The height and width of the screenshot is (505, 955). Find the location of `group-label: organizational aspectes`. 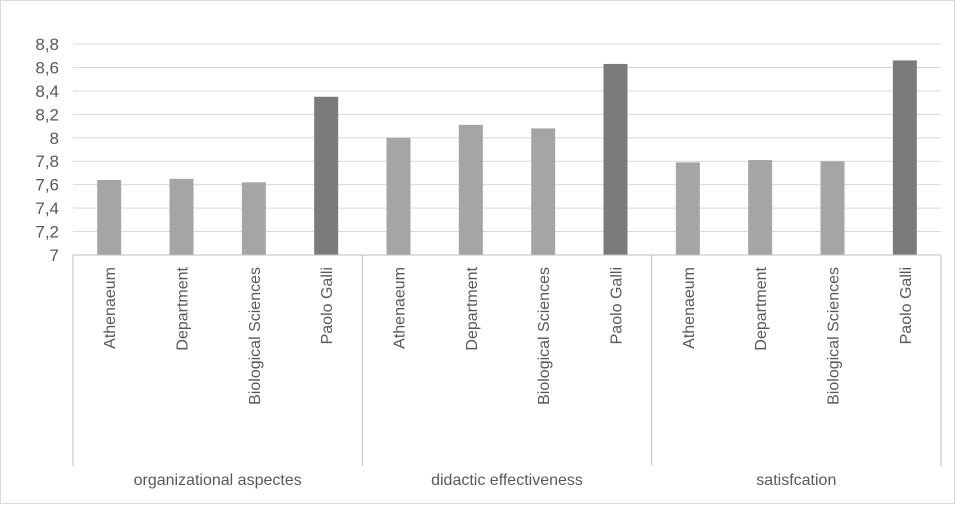

group-label: organizational aspectes is located at coordinates (218, 480).